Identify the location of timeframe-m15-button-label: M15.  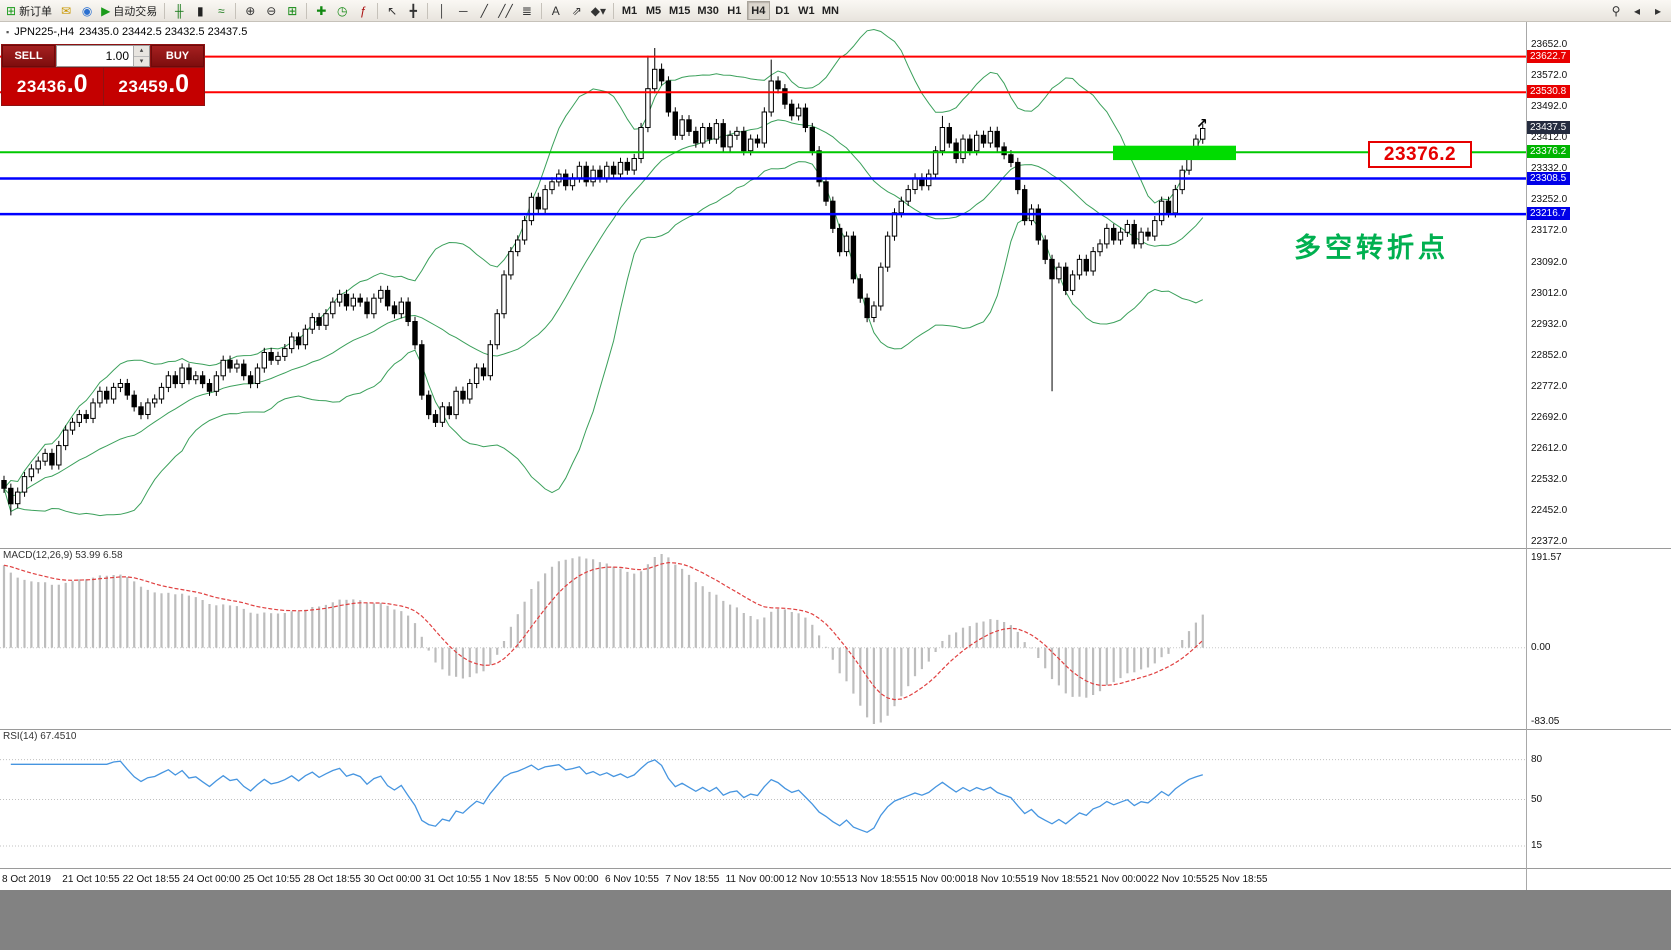
(680, 10).